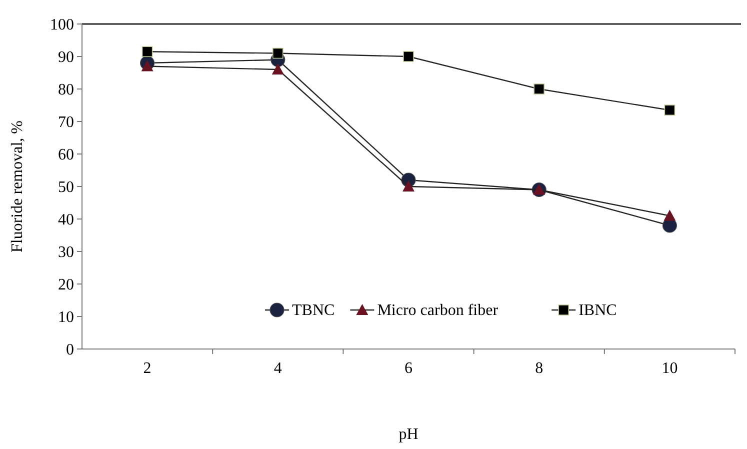 The image size is (747, 449). Describe the element at coordinates (670, 368) in the screenshot. I see `x-tick-label: 10` at that location.